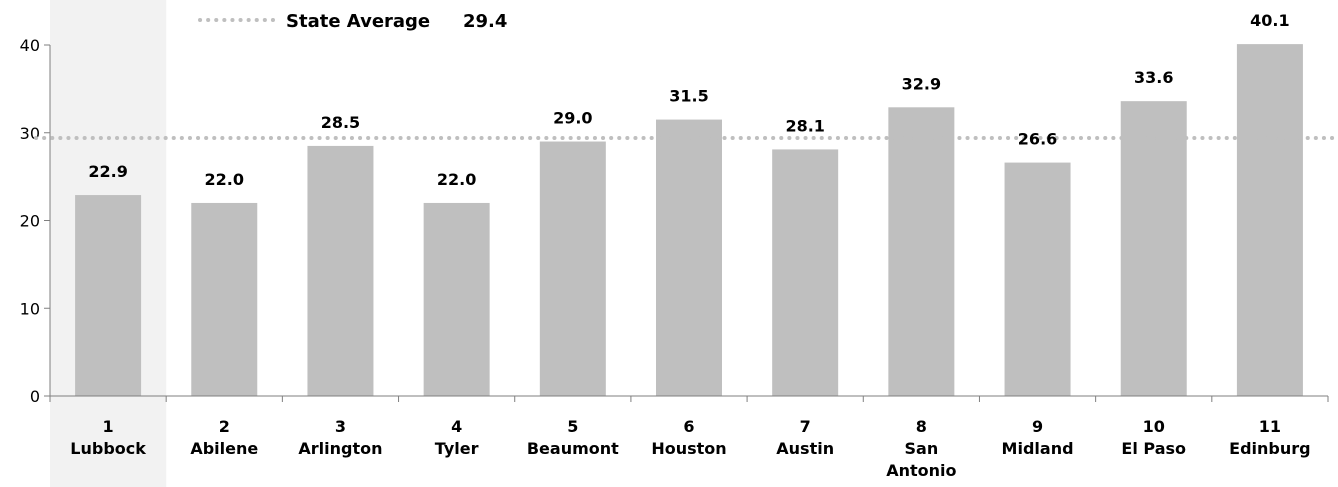  Describe the element at coordinates (108, 437) in the screenshot. I see `x-category-label: 1 Lubbock` at that location.